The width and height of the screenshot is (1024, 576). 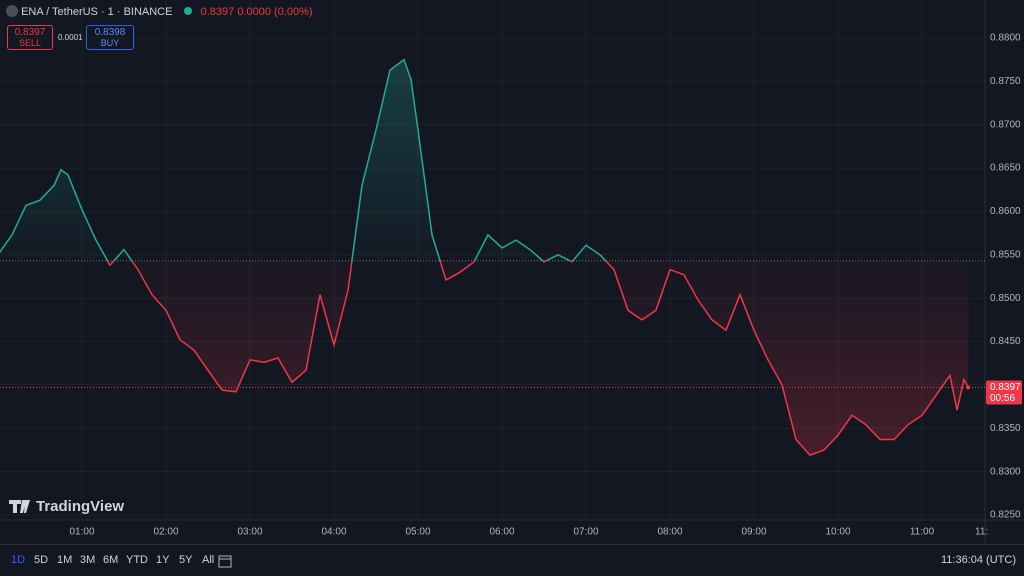 What do you see at coordinates (1005, 298) in the screenshot?
I see `y-tick-label: 0.8500` at bounding box center [1005, 298].